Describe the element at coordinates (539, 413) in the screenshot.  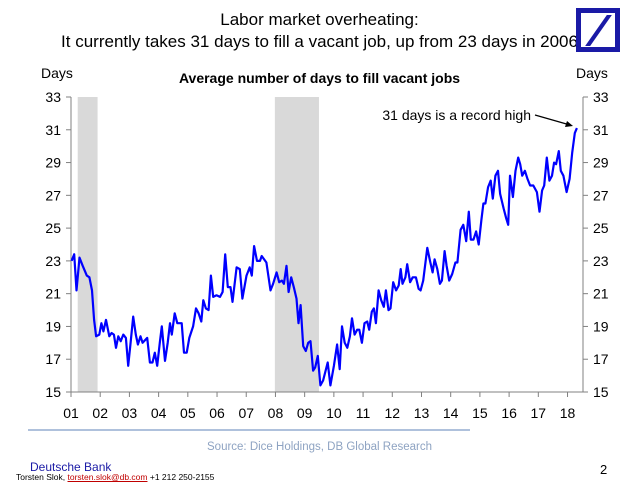
I see `x-tick-label: 17` at that location.